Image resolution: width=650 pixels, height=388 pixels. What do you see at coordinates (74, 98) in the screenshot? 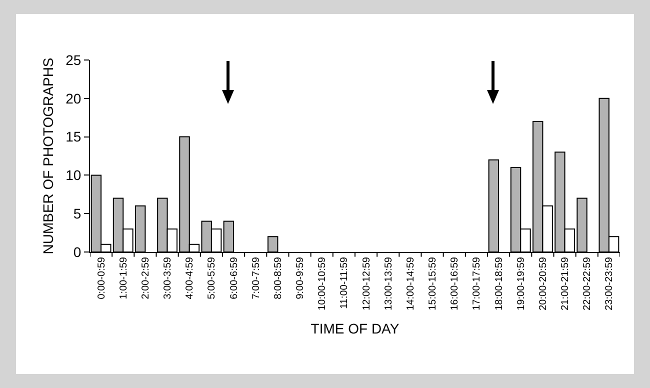
I see `y-tick-label: 20` at bounding box center [74, 98].